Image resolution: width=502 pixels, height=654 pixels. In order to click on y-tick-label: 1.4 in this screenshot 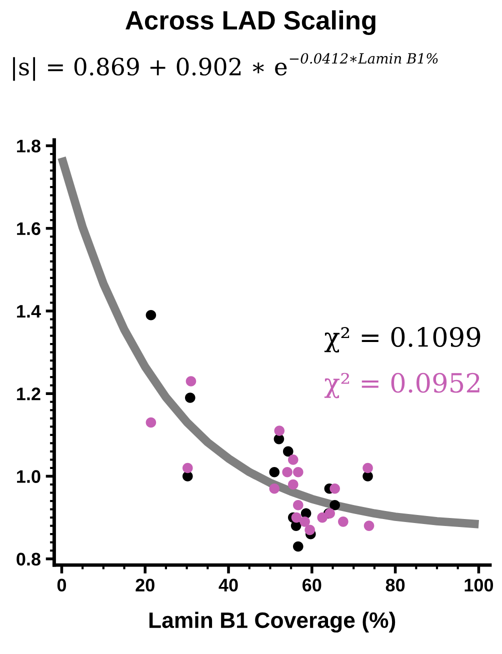, I will do `click(29, 311)`.